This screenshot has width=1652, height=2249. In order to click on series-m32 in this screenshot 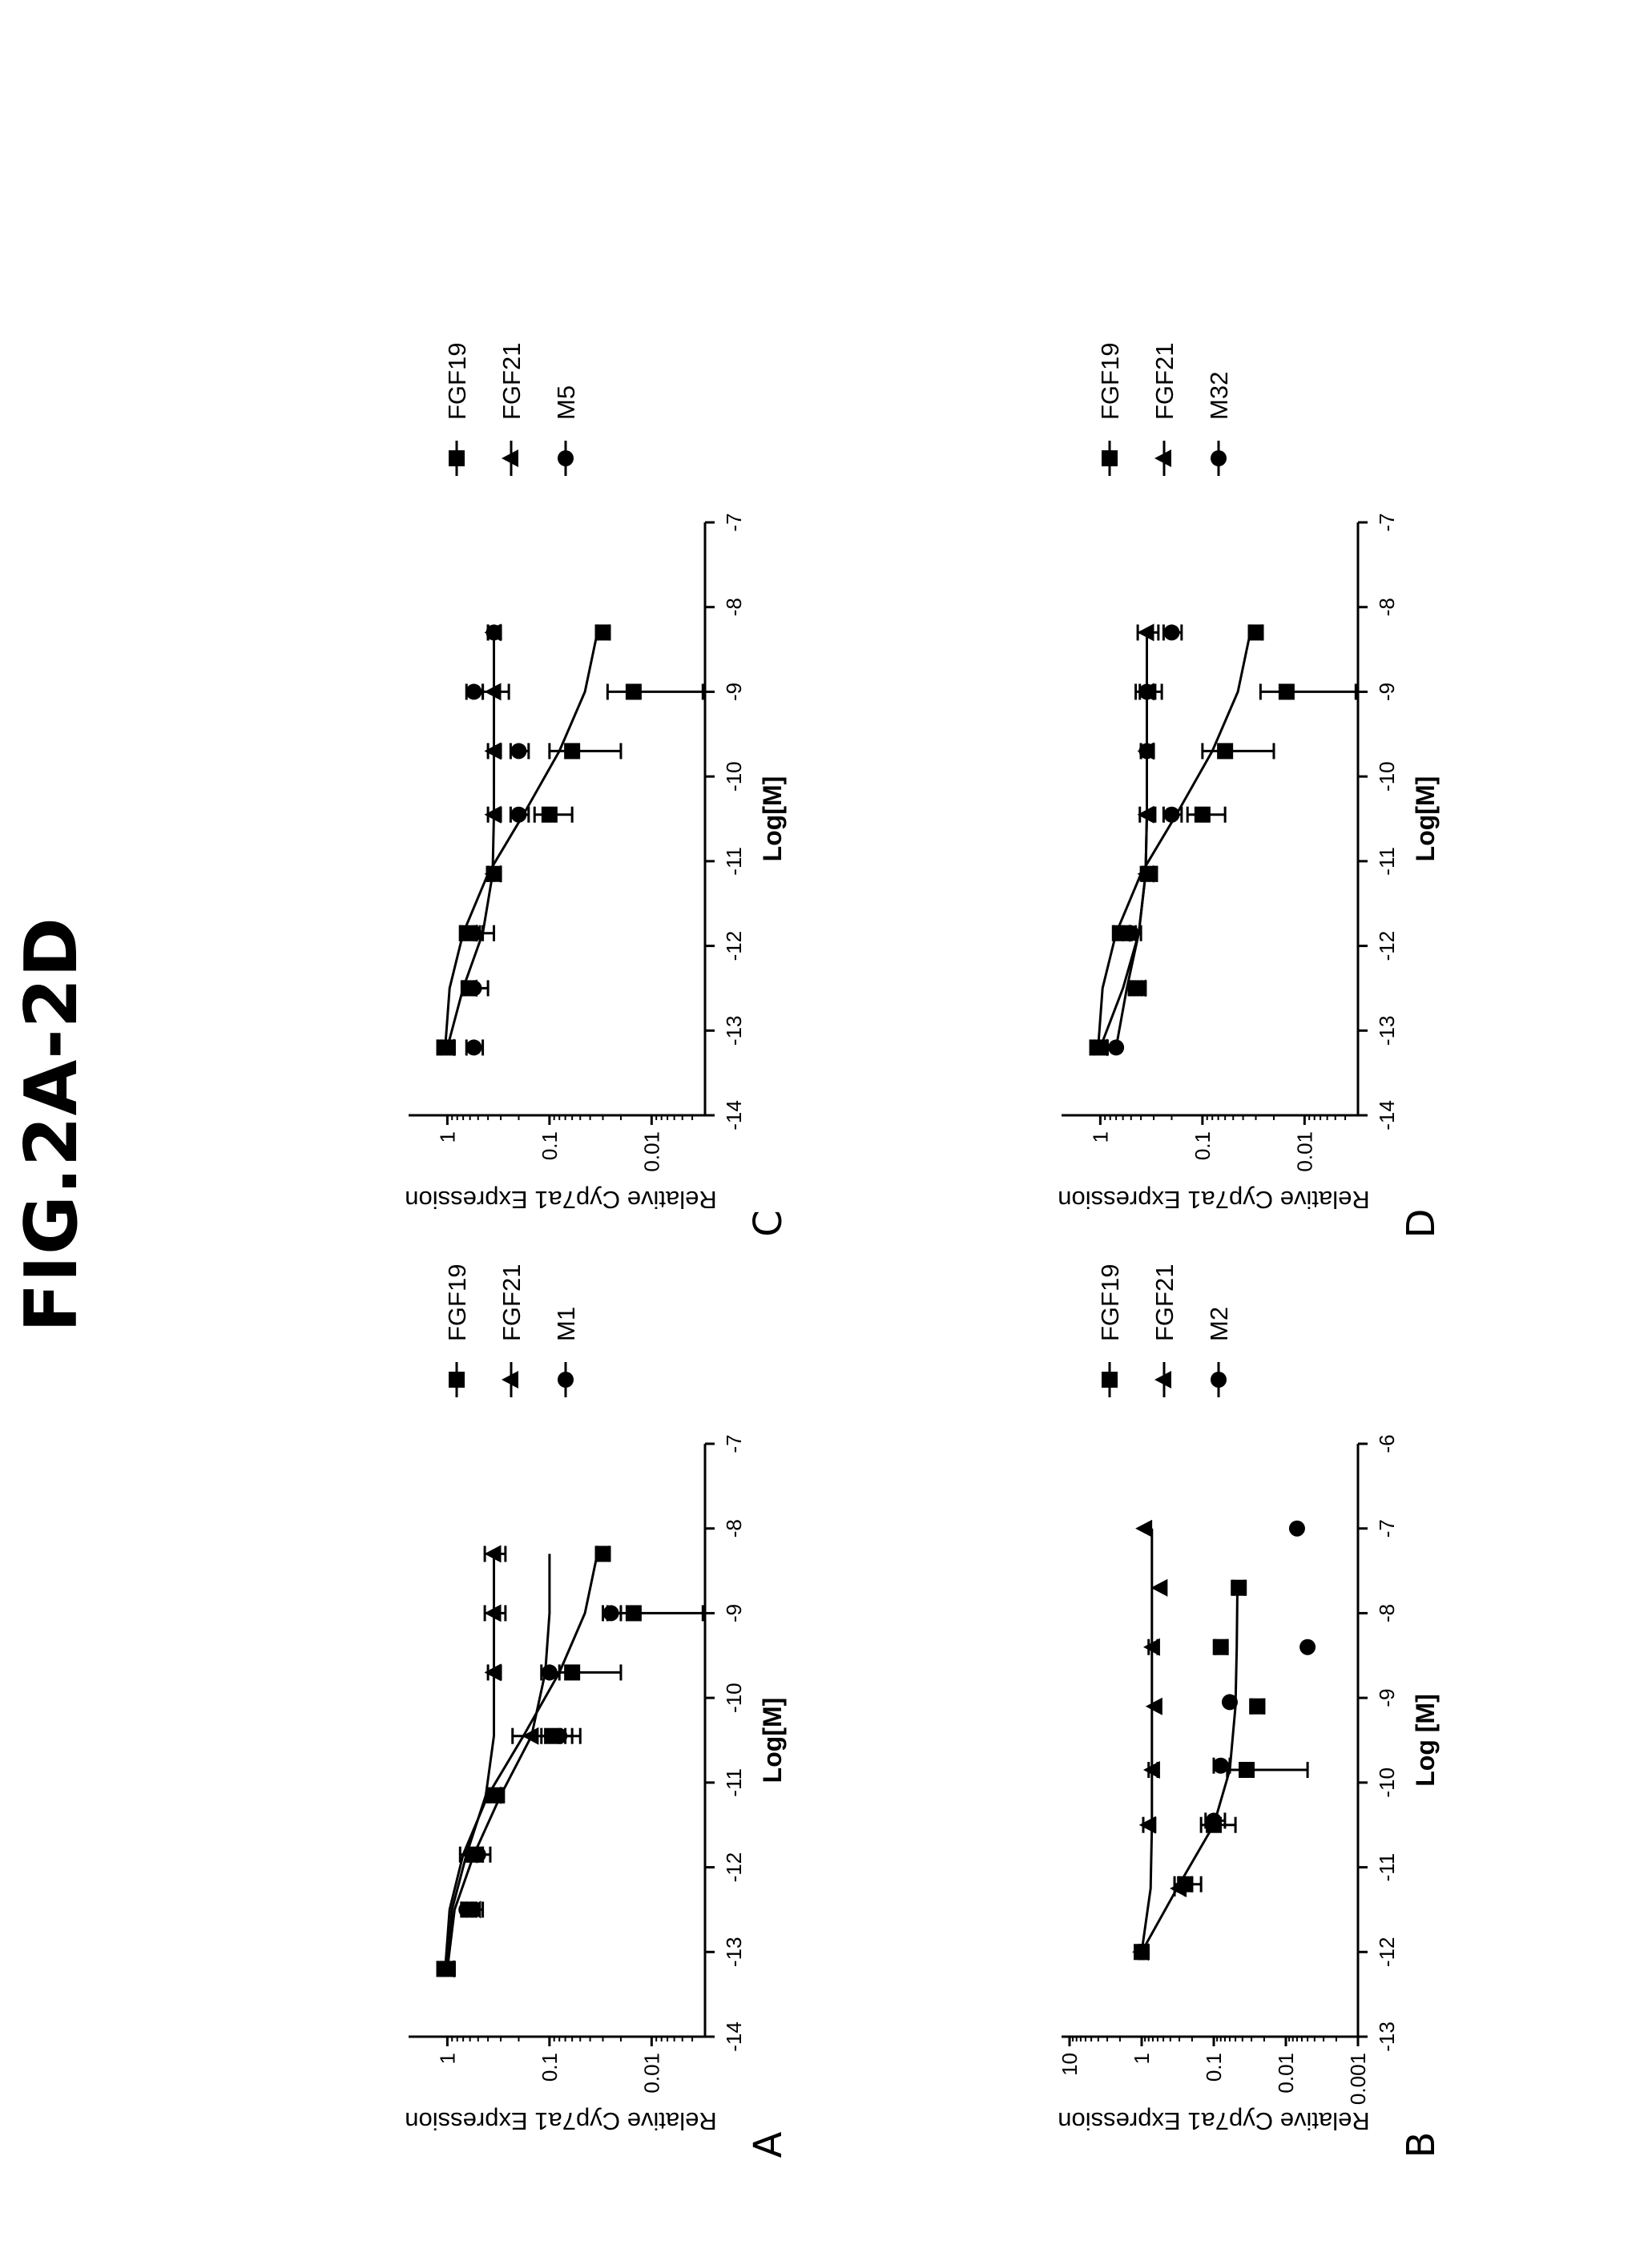, I will do `click(1145, 840)`.